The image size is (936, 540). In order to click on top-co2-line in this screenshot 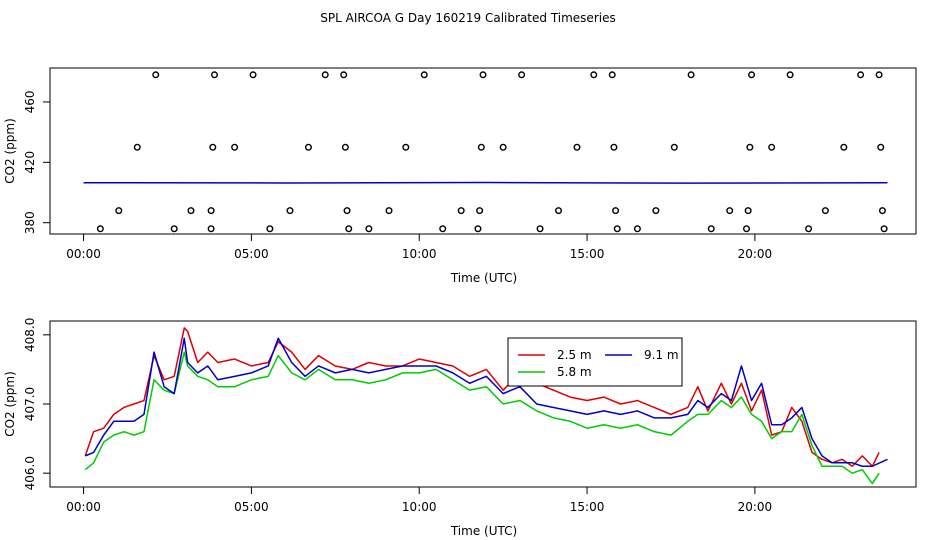, I will do `click(485, 182)`.